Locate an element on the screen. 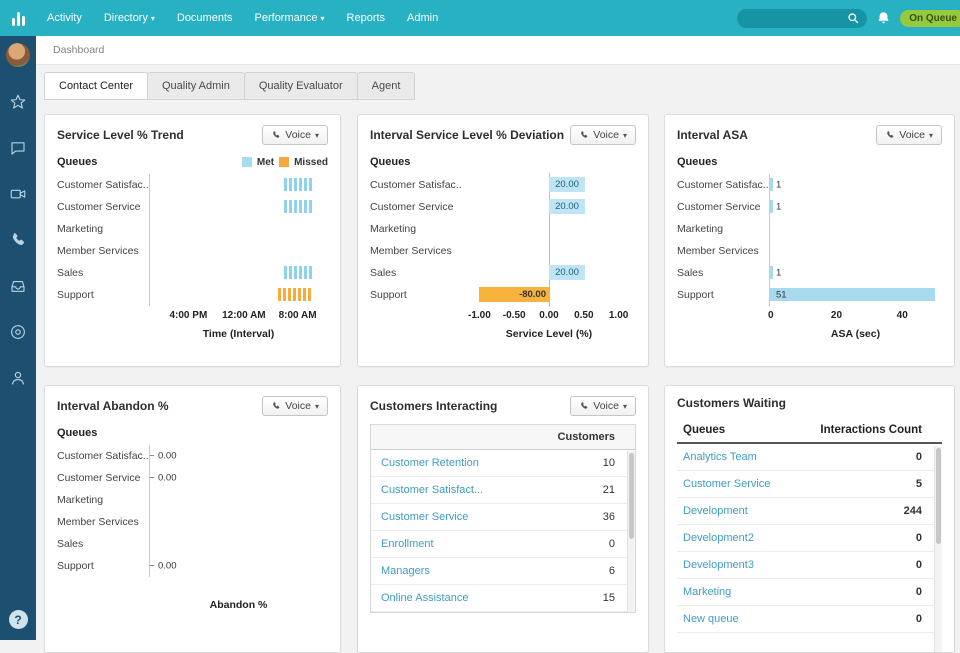 Image resolution: width=960 pixels, height=653 pixels. nav-item-admin: Admin is located at coordinates (423, 18).